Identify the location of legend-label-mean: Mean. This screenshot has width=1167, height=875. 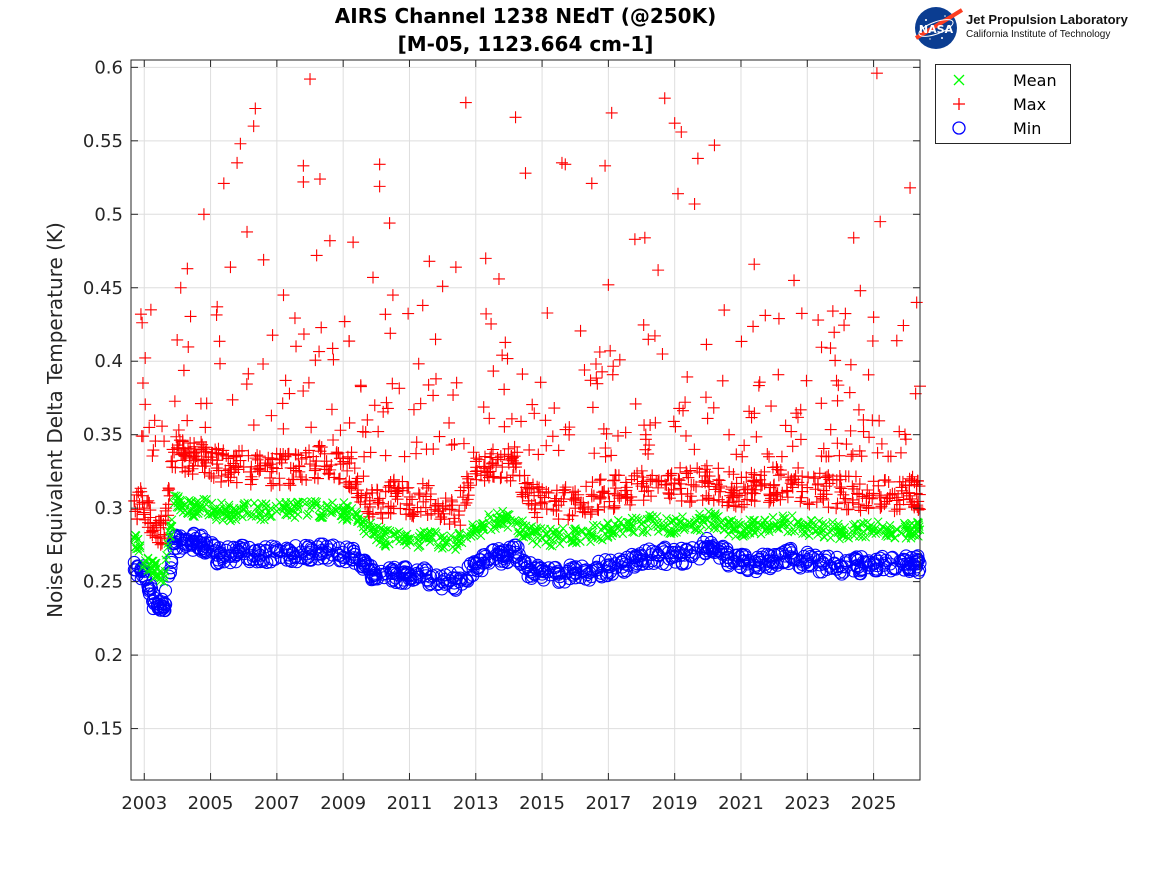
(1035, 80).